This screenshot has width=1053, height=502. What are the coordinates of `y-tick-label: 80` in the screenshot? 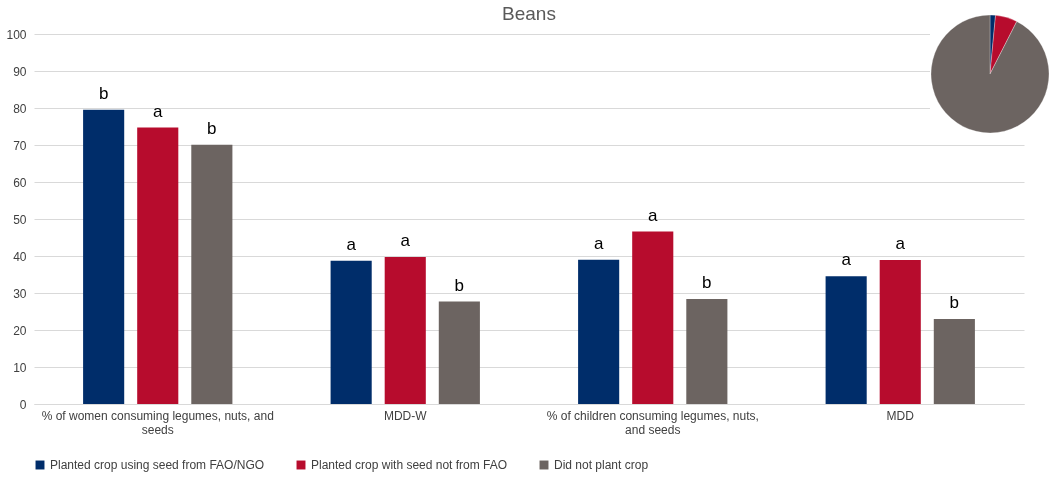 It's located at (20, 108).